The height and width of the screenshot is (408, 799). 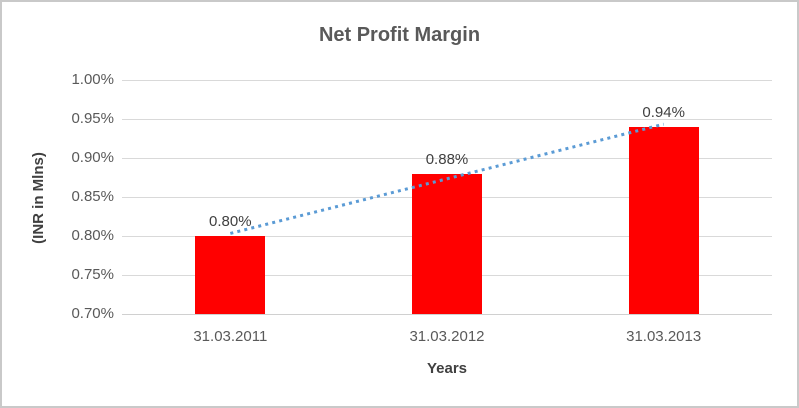 What do you see at coordinates (92, 235) in the screenshot?
I see `y-tick-label: 0.80%` at bounding box center [92, 235].